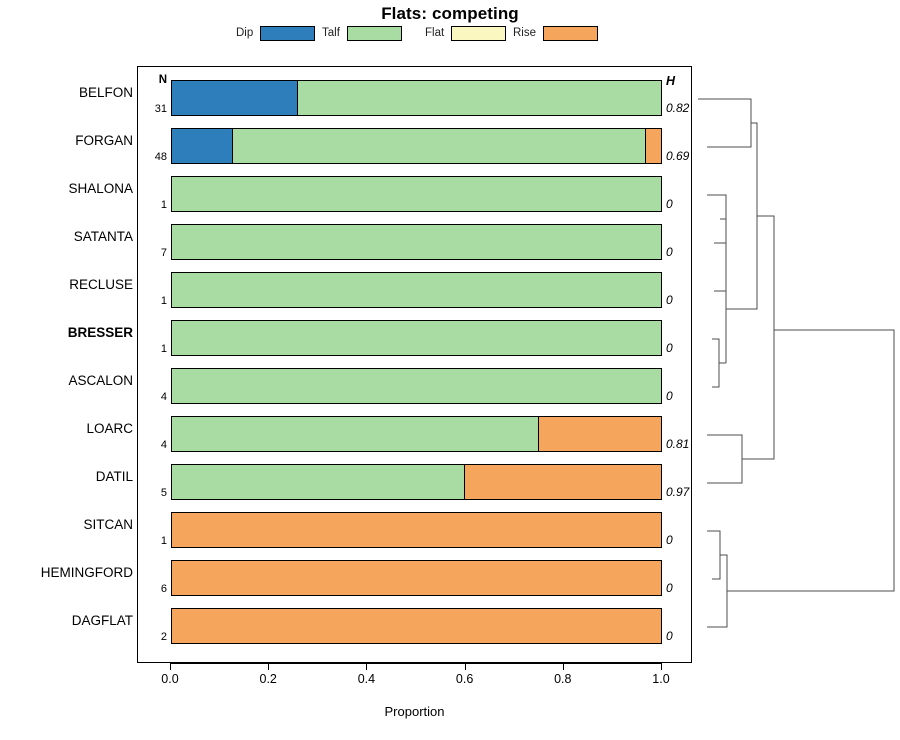 This screenshot has width=900, height=740. I want to click on row-label-shalona: SHALONA, so click(100, 188).